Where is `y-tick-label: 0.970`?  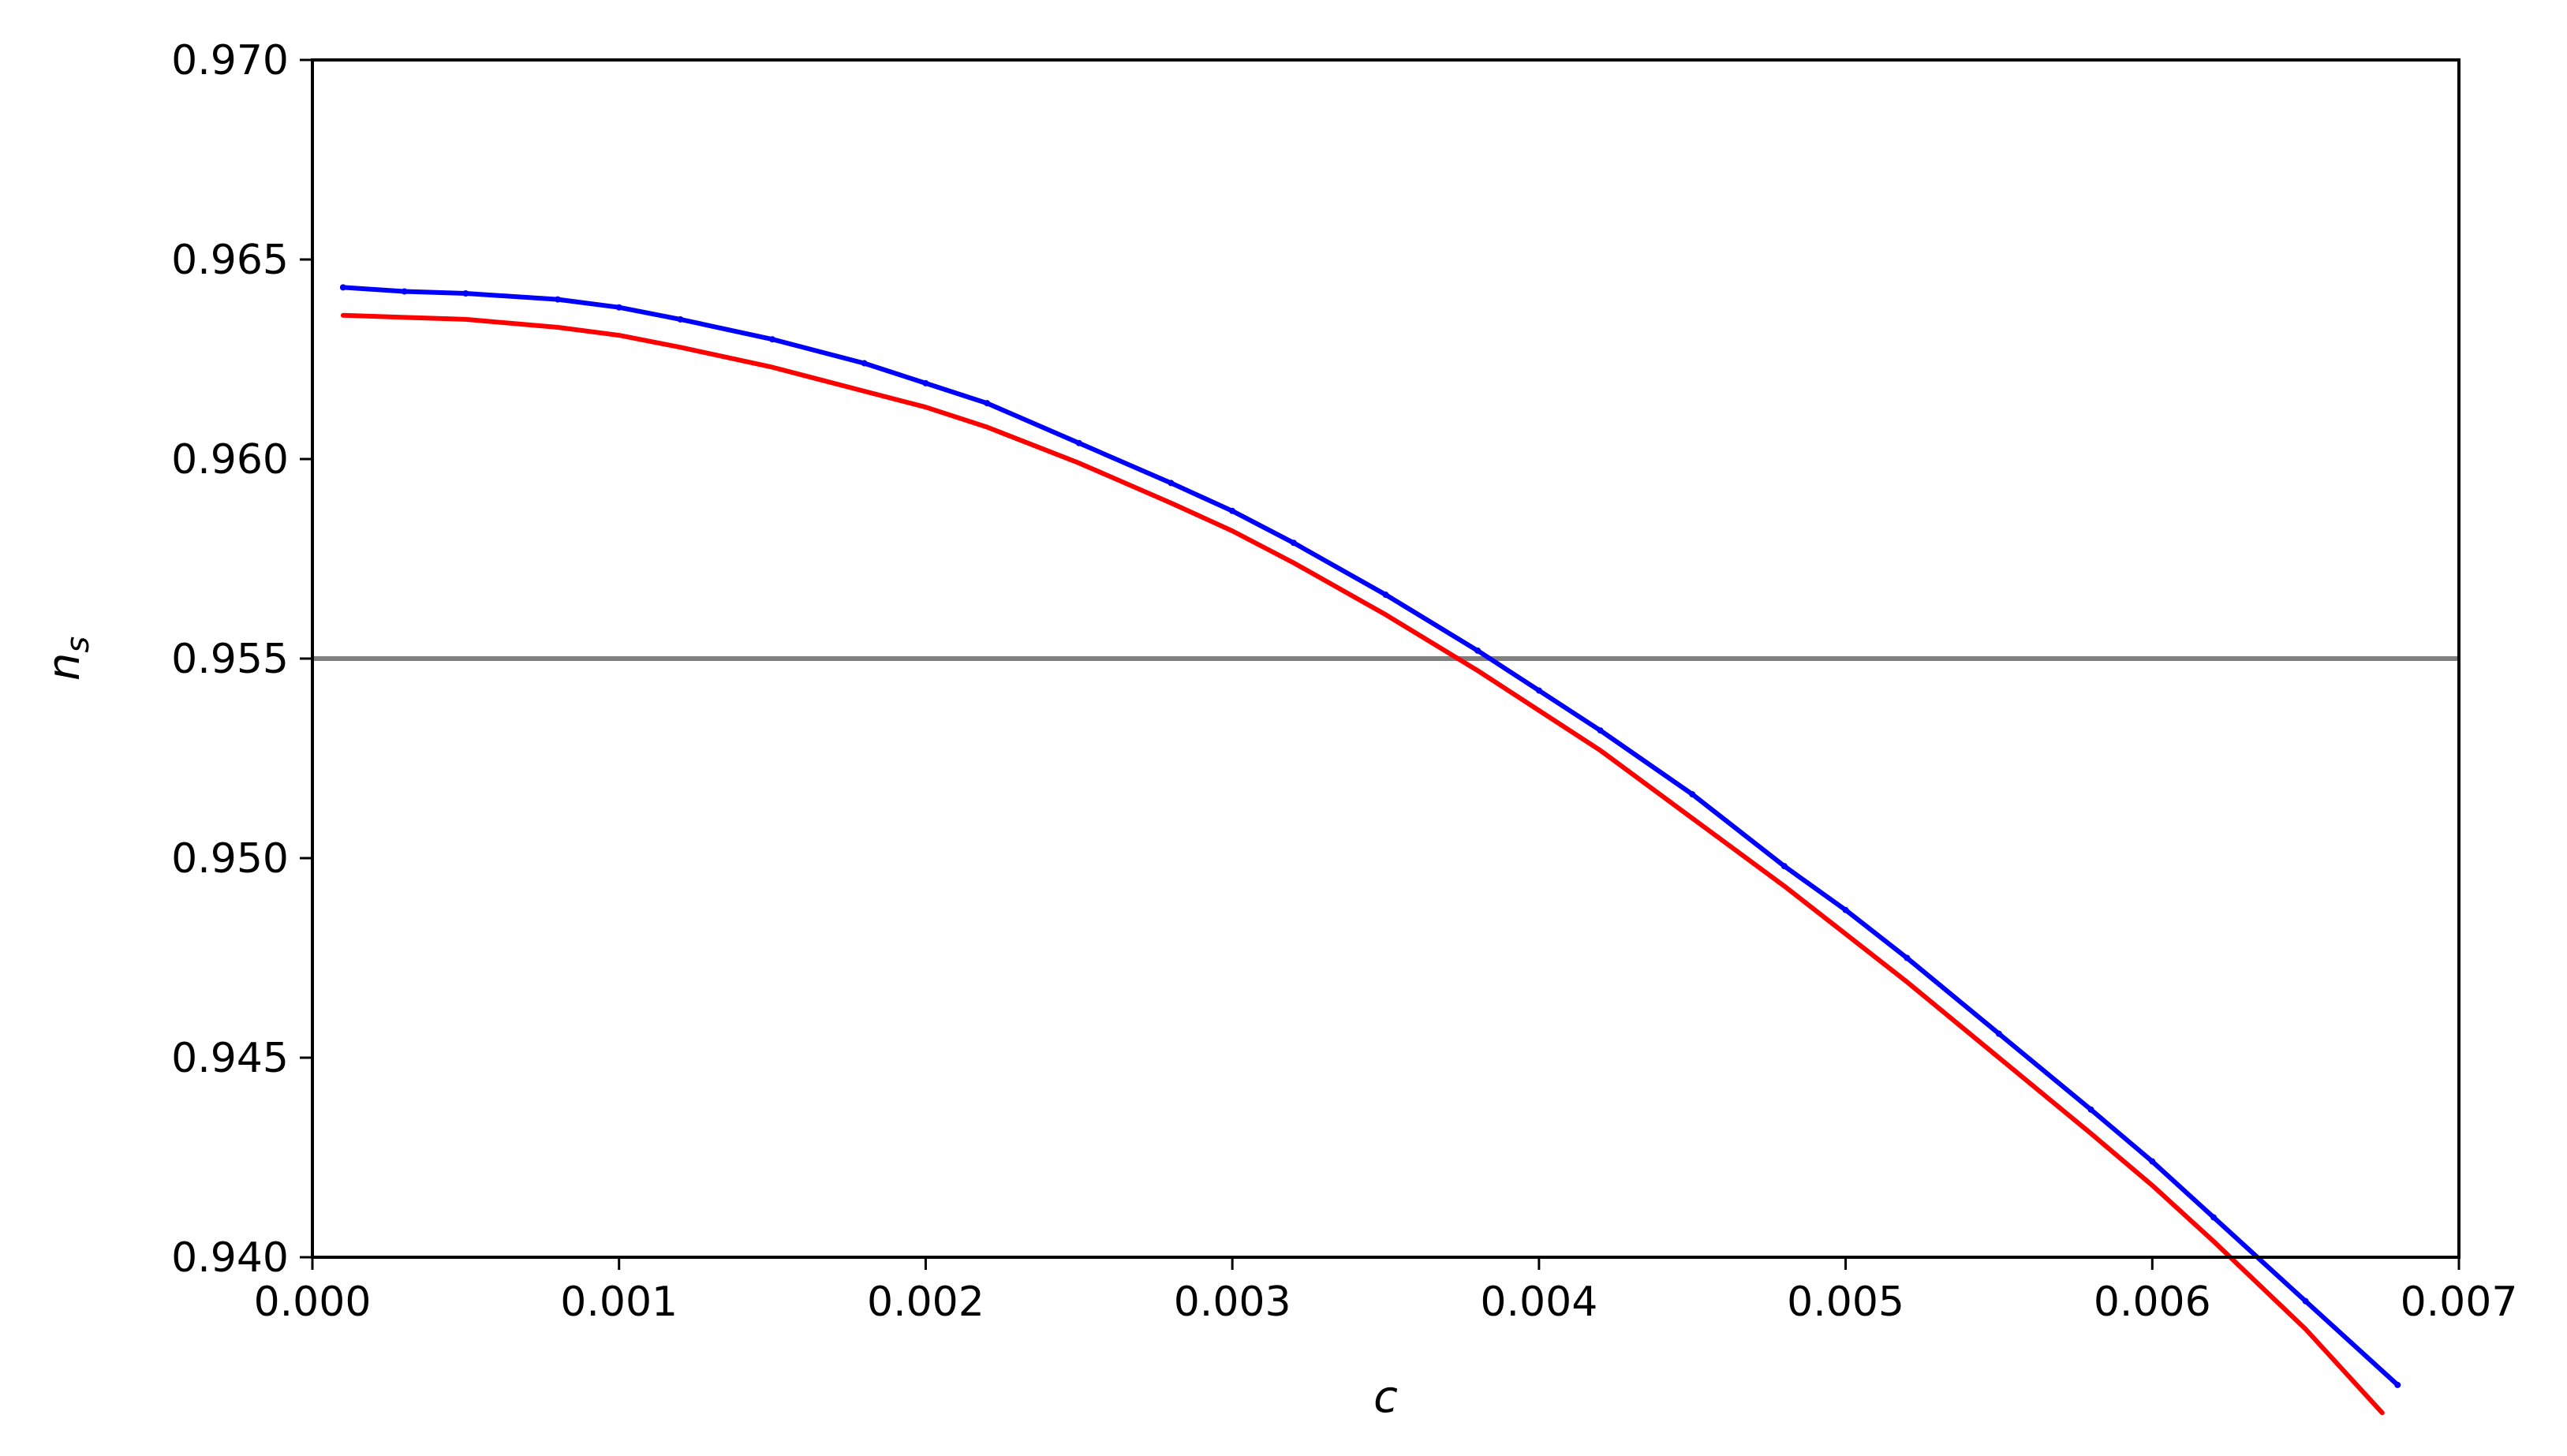 y-tick-label: 0.970 is located at coordinates (230, 60).